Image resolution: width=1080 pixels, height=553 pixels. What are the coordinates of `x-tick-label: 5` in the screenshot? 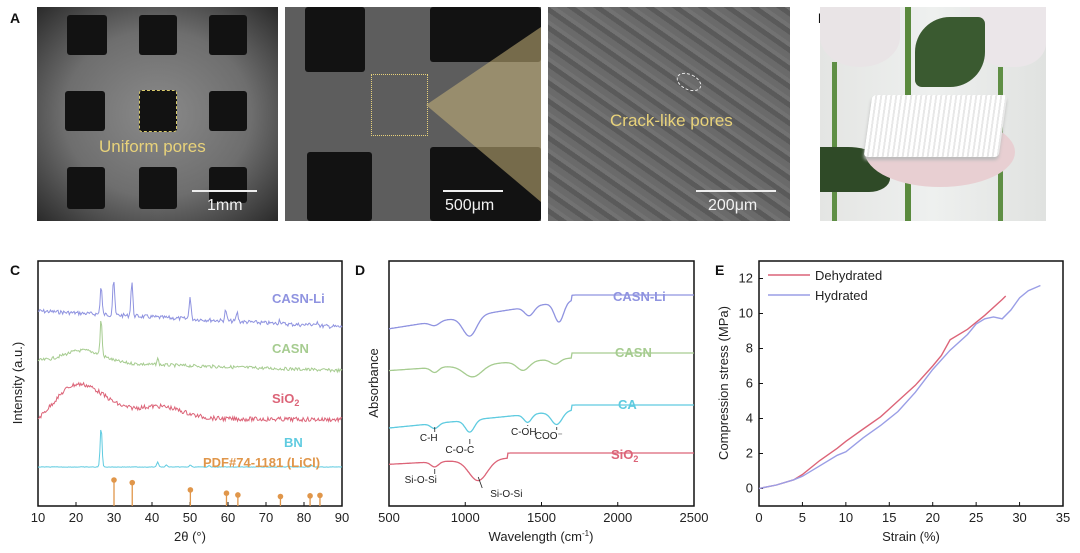 It's located at (802, 517).